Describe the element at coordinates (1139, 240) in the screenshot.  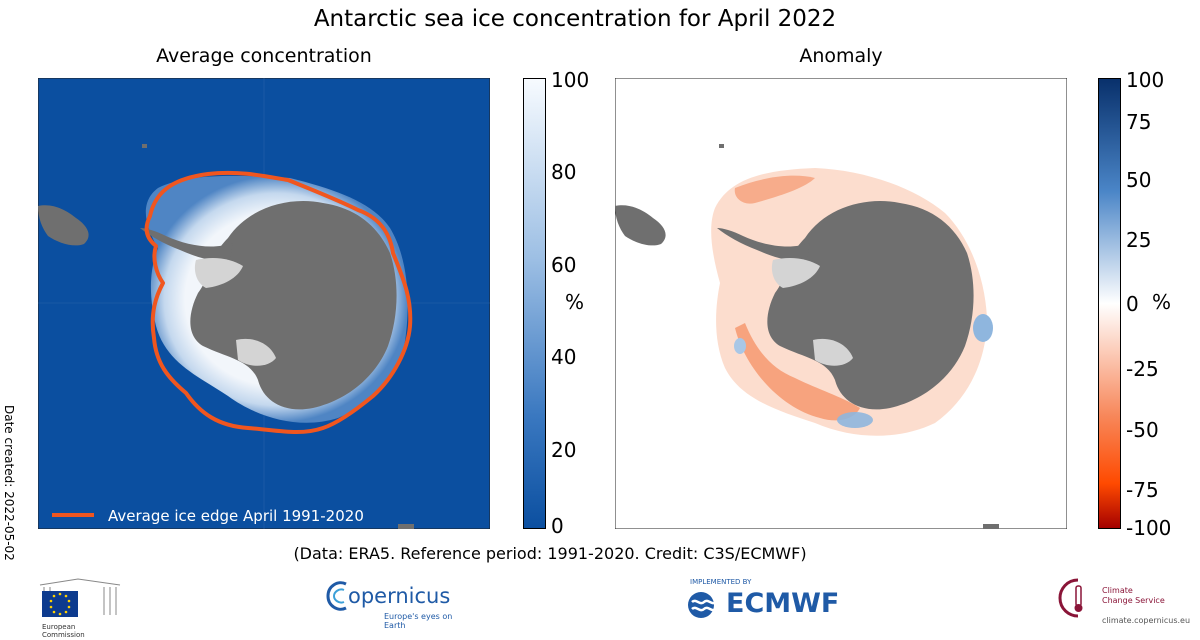
I see `colorbar-tick: 25` at that location.